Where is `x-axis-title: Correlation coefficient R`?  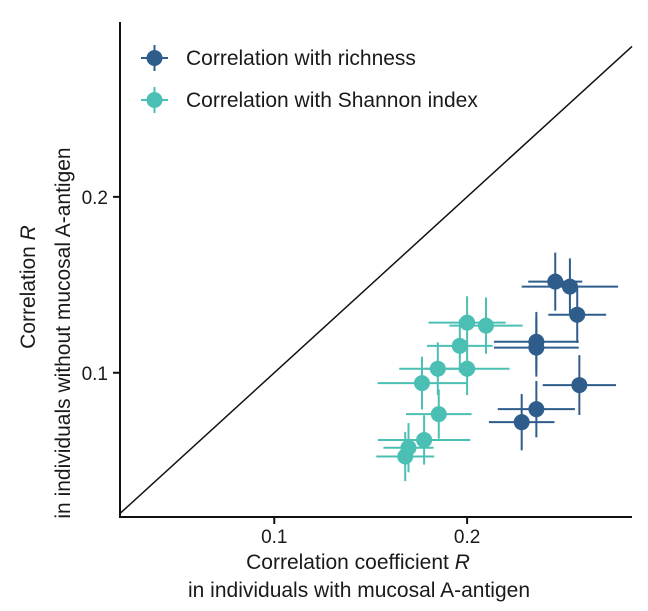 x-axis-title: Correlation coefficient R is located at coordinates (358, 562).